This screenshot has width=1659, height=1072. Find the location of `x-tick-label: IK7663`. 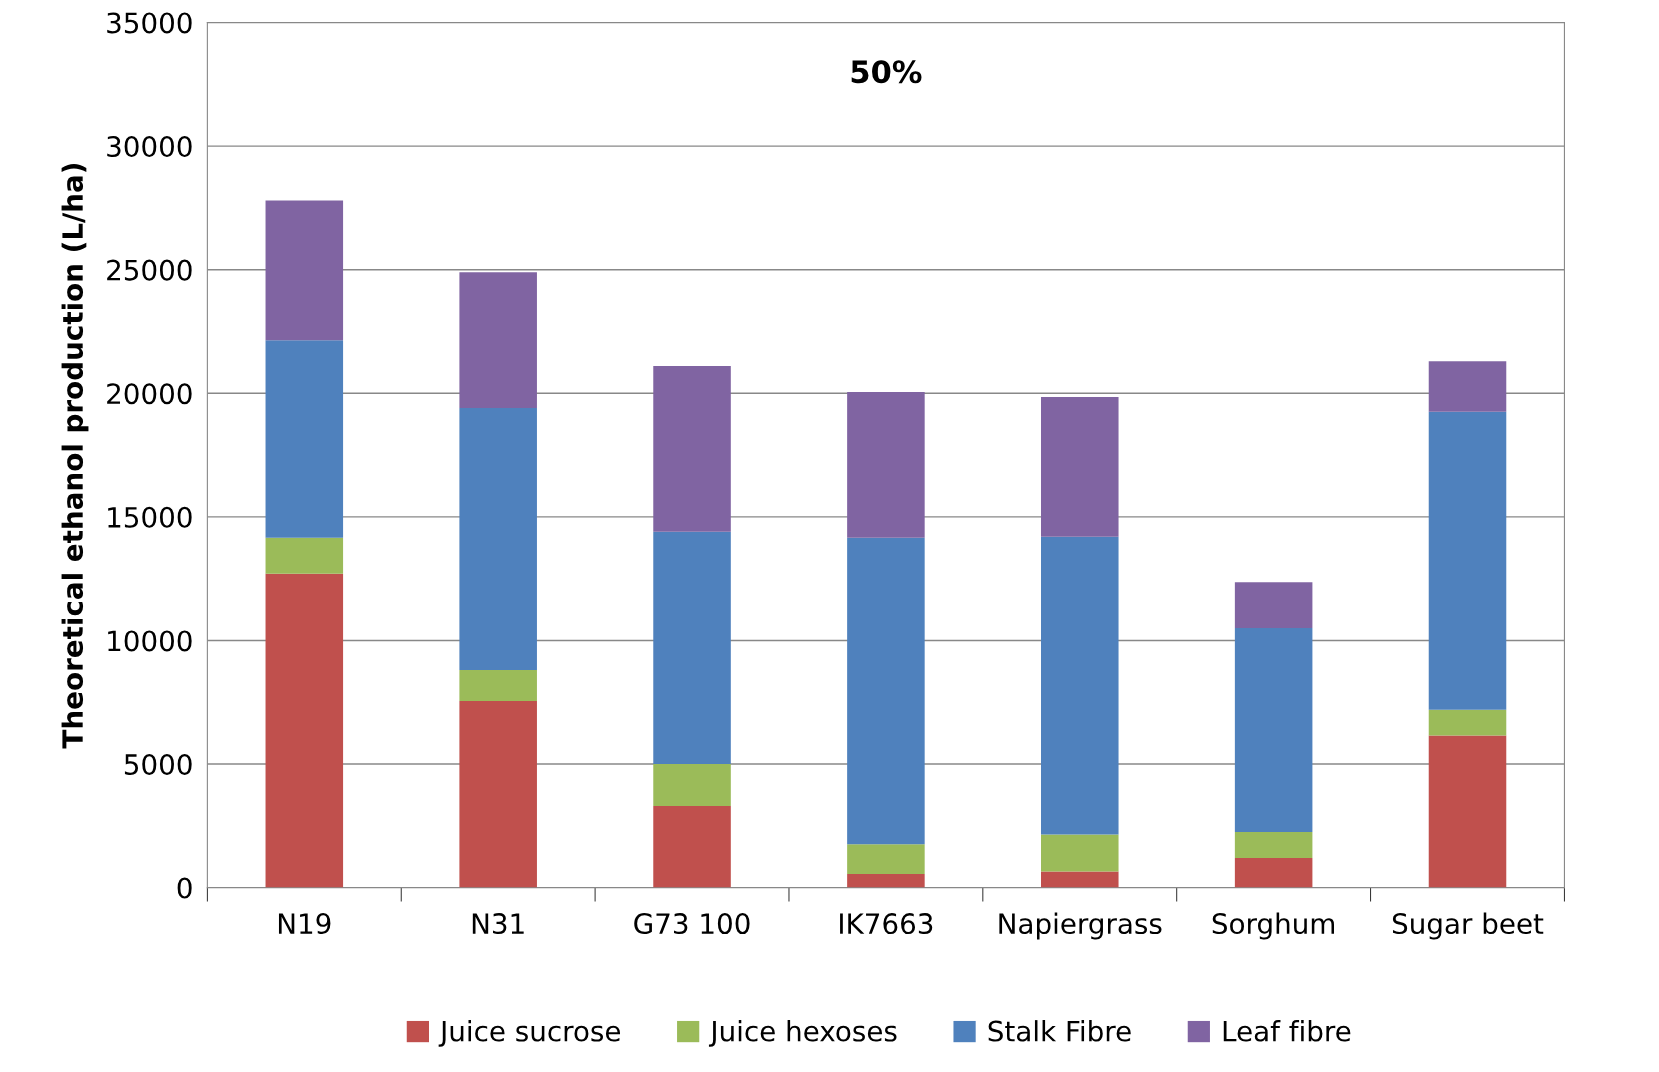

x-tick-label: IK7663 is located at coordinates (886, 924).